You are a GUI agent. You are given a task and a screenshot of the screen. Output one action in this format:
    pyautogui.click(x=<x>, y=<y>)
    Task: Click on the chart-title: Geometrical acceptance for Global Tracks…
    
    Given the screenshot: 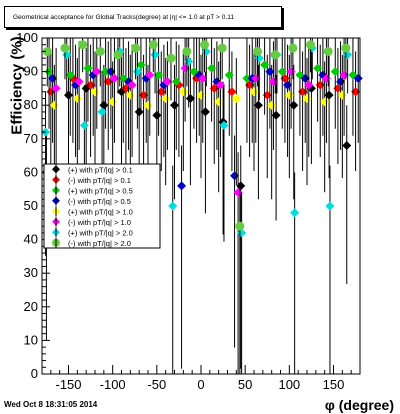 What is the action you would take?
    pyautogui.click(x=143, y=17)
    